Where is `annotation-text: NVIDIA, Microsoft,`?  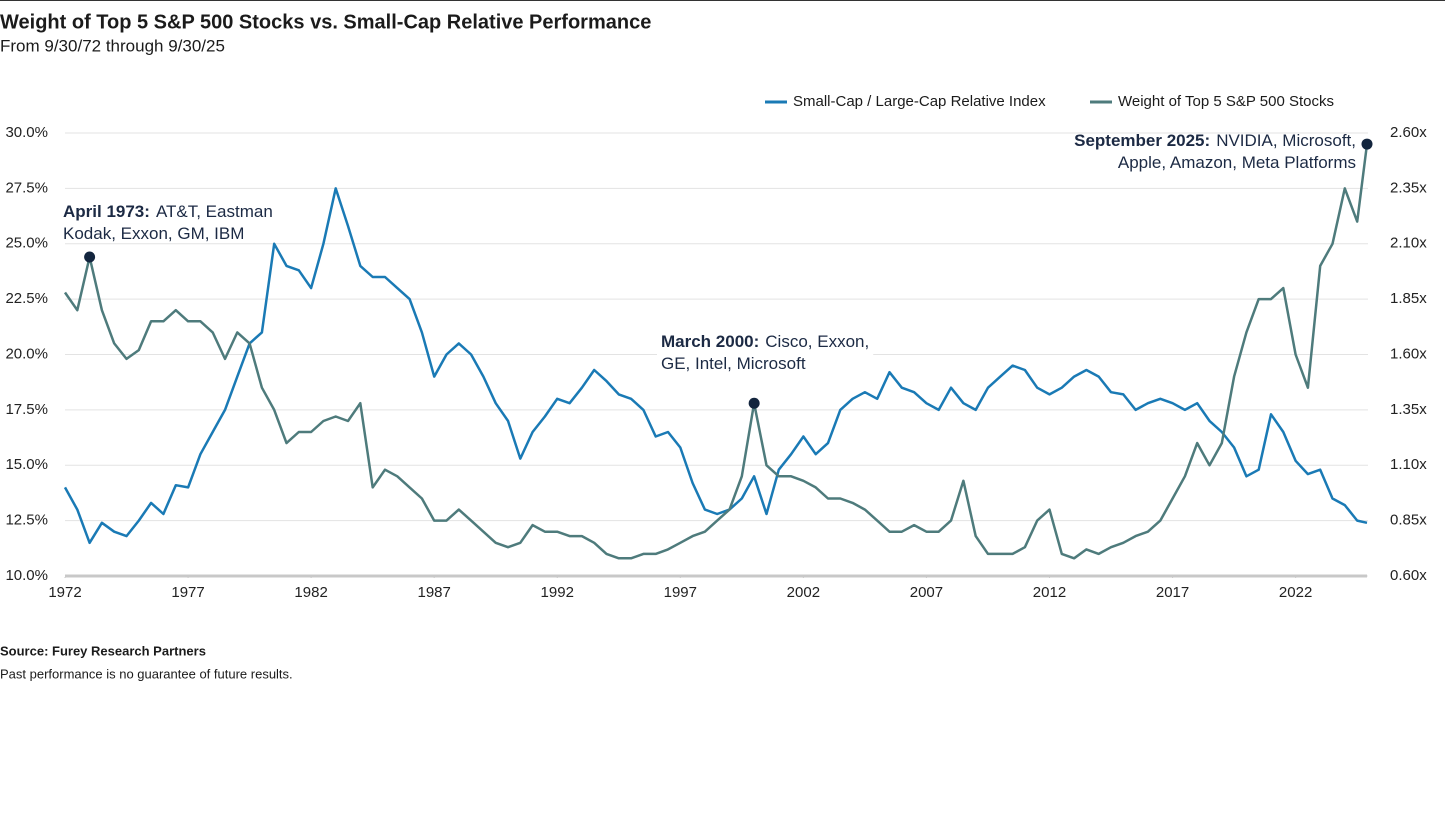 annotation-text: NVIDIA, Microsoft, is located at coordinates (1286, 140).